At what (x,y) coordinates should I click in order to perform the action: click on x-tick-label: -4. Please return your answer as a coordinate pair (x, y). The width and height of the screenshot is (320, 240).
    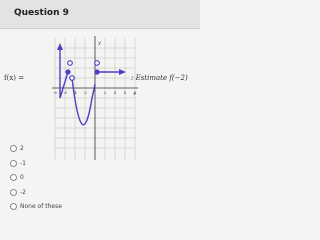
    Looking at the image, I should click on (75, 93).